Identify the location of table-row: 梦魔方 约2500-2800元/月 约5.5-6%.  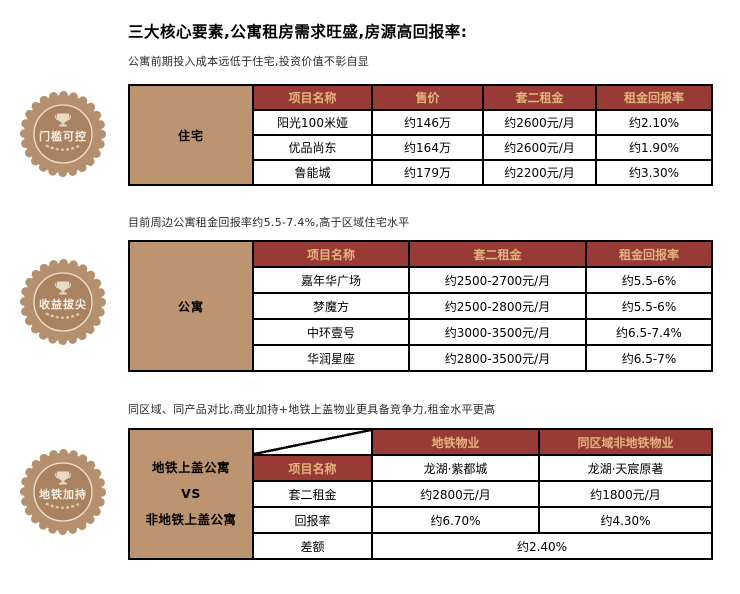
(421, 306).